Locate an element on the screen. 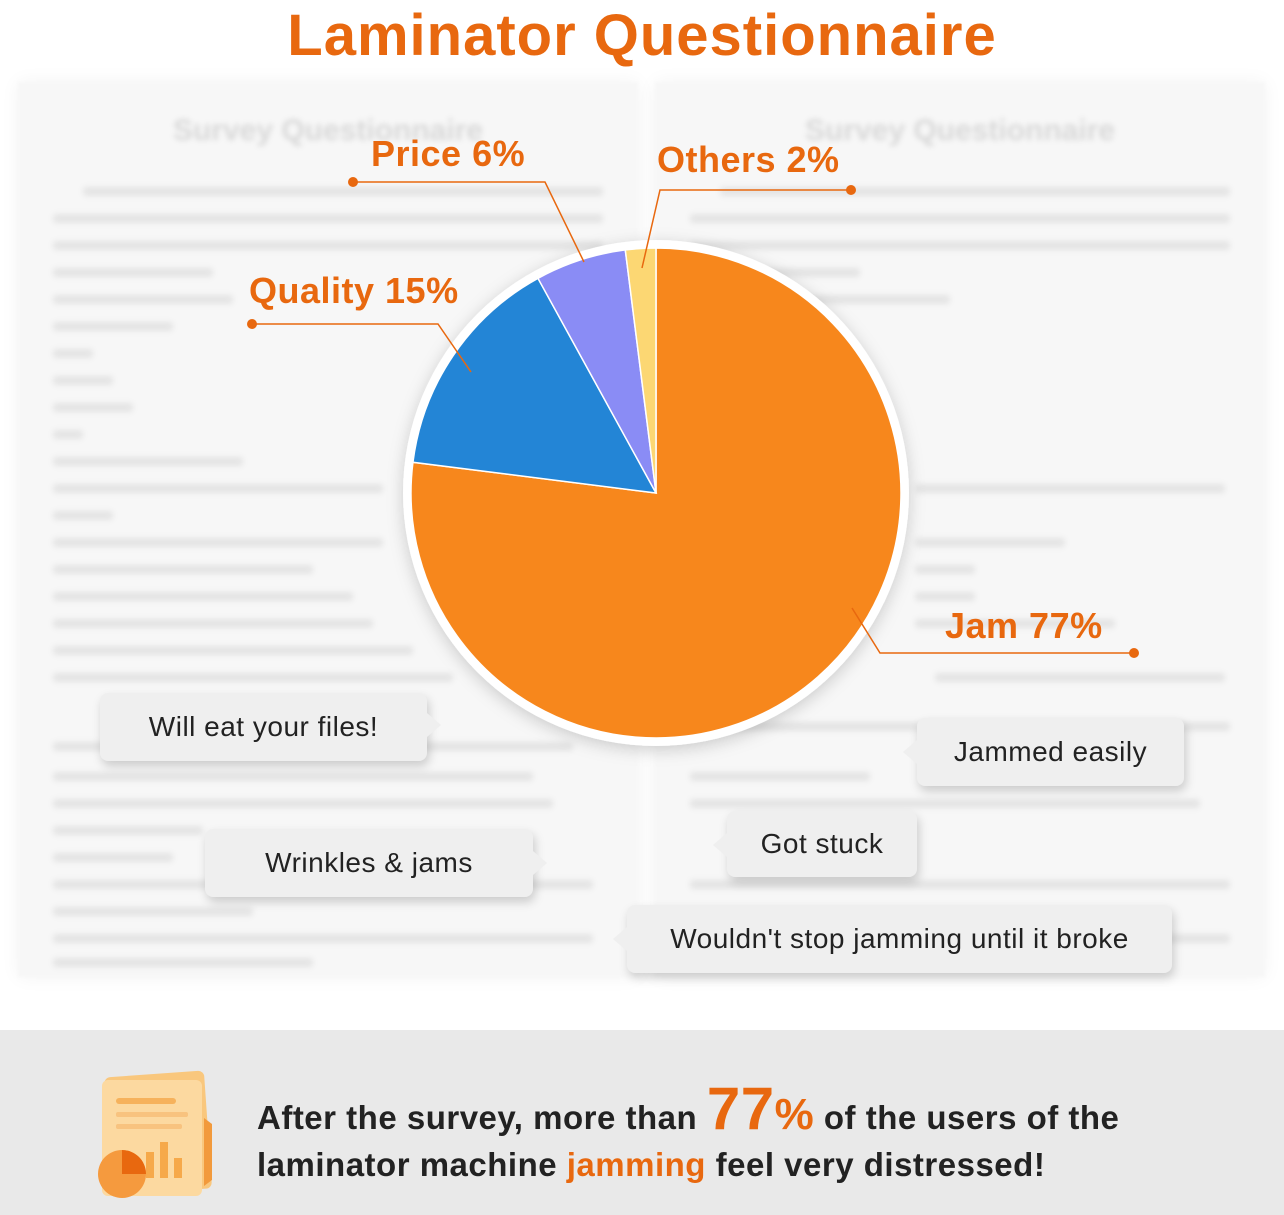 The width and height of the screenshot is (1284, 1215). comment-text: Wouldn't stop jamming until it broke is located at coordinates (899, 938).